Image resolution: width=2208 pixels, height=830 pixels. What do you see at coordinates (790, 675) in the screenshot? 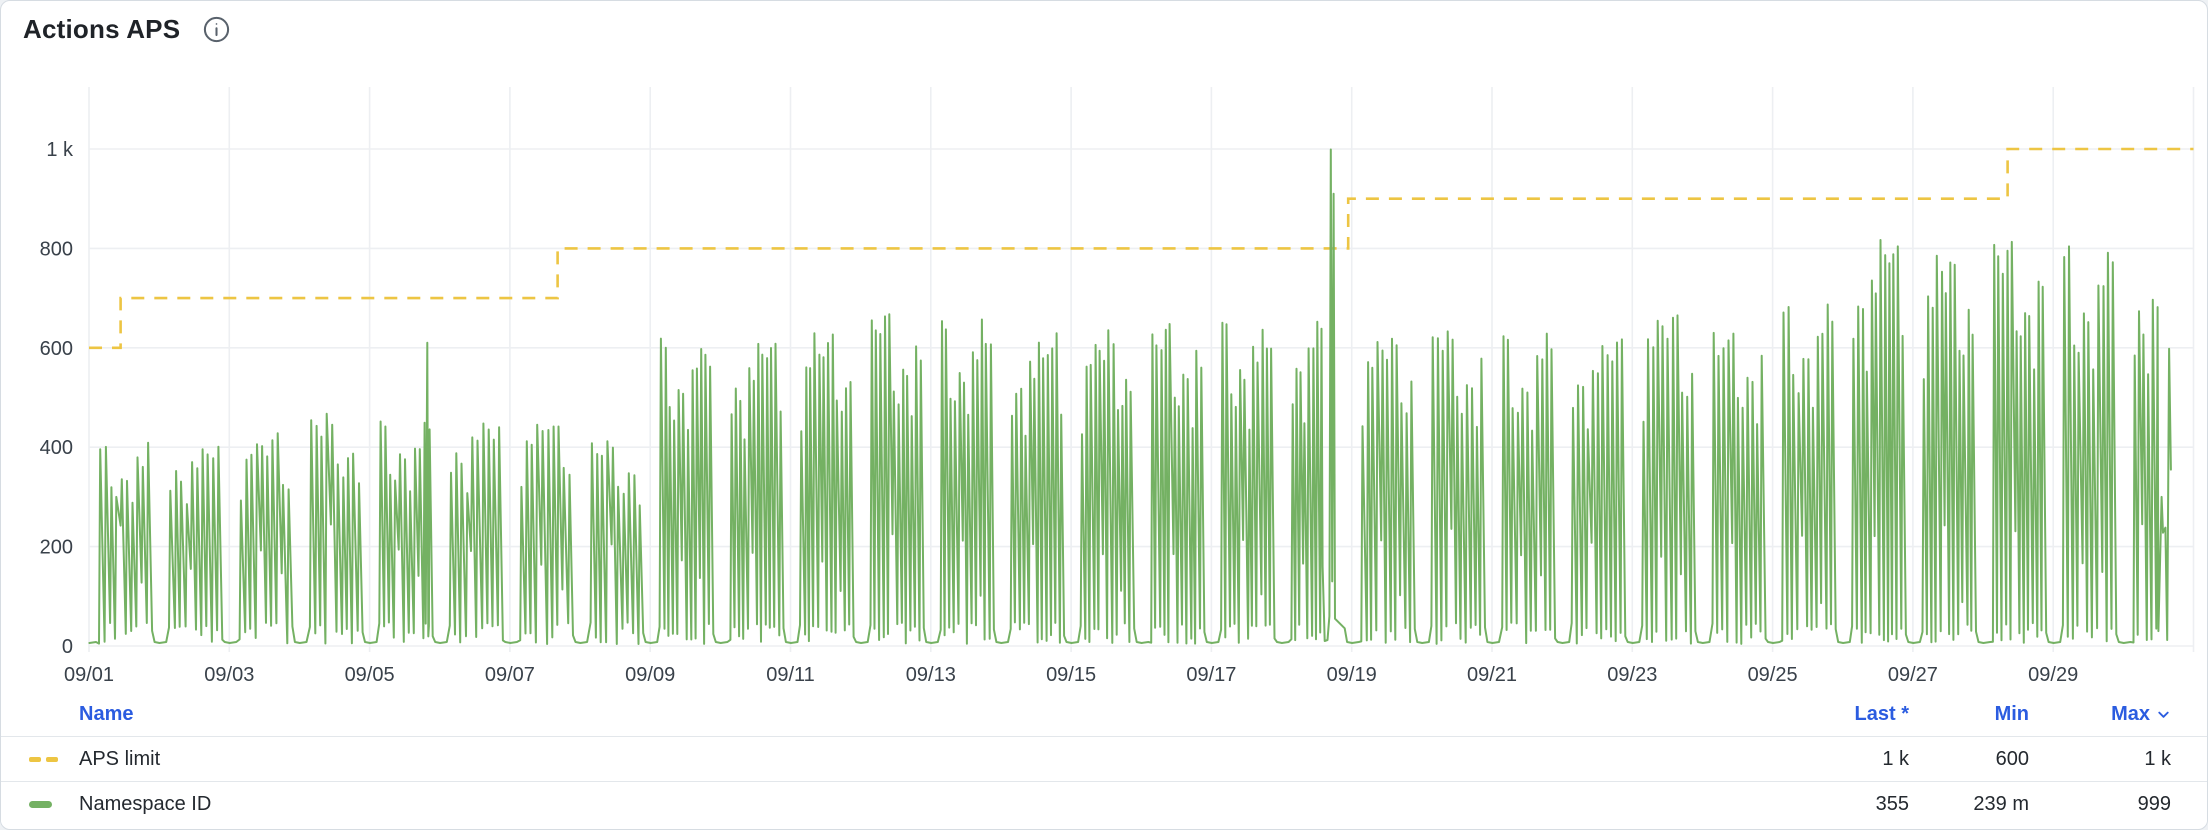
I see `svg-text: 09/11` at bounding box center [790, 675].